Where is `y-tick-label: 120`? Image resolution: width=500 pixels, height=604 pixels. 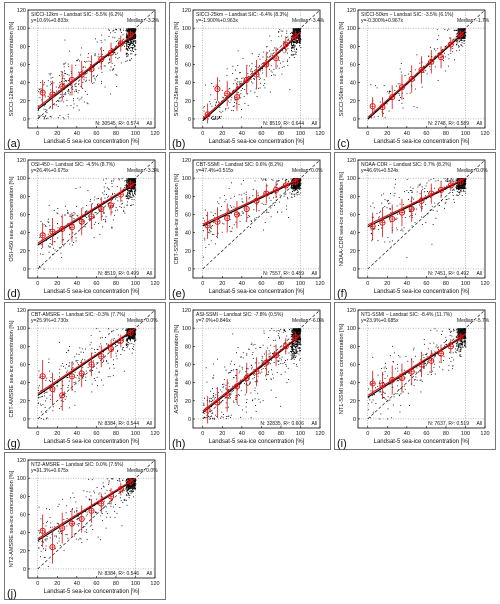
y-tick-label: 120 is located at coordinates (21, 161).